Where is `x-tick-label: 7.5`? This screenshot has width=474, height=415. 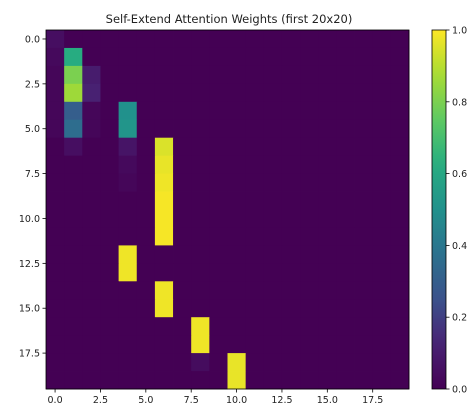
x-tick-label: 7.5 is located at coordinates (191, 400).